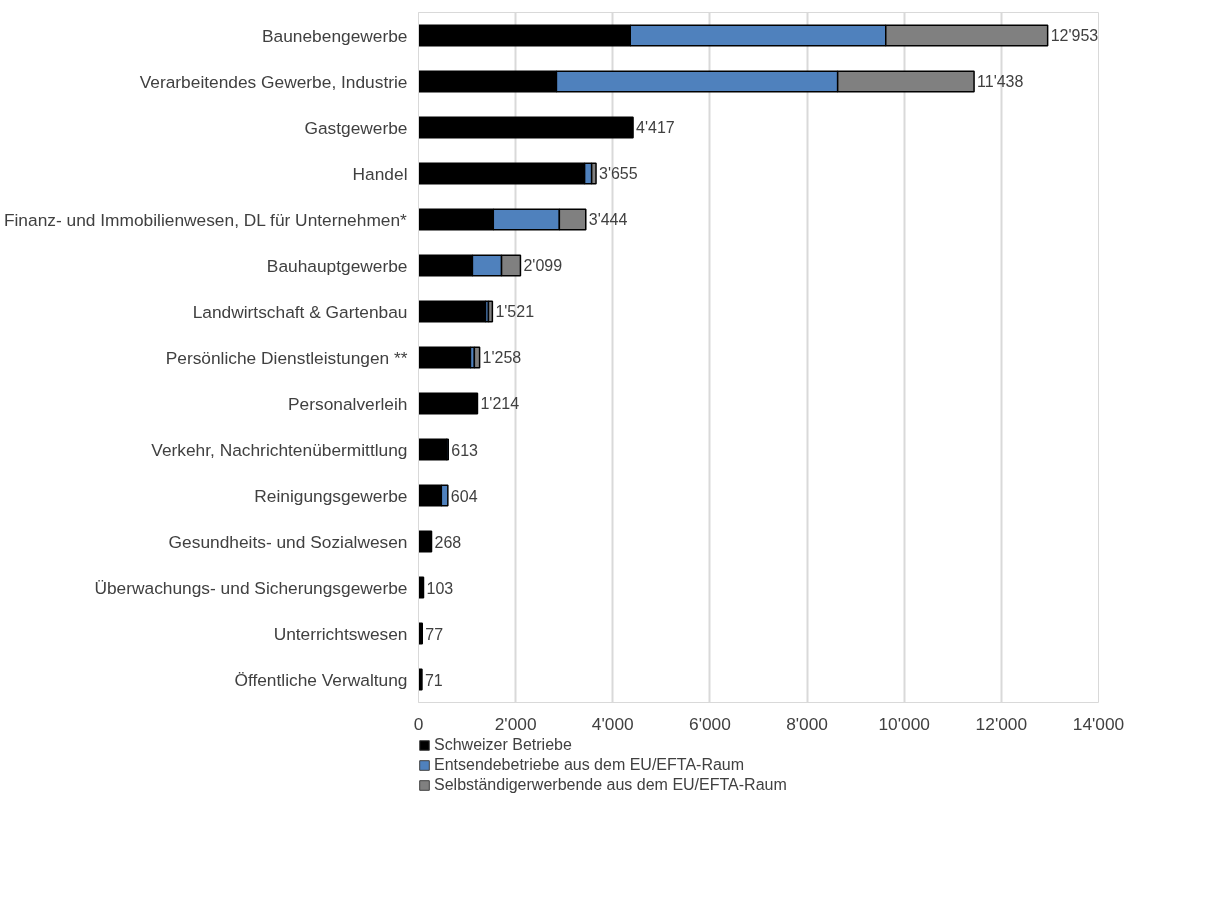  What do you see at coordinates (321, 679) in the screenshot?
I see `y-tick-label: Öffentliche Verwaltung` at bounding box center [321, 679].